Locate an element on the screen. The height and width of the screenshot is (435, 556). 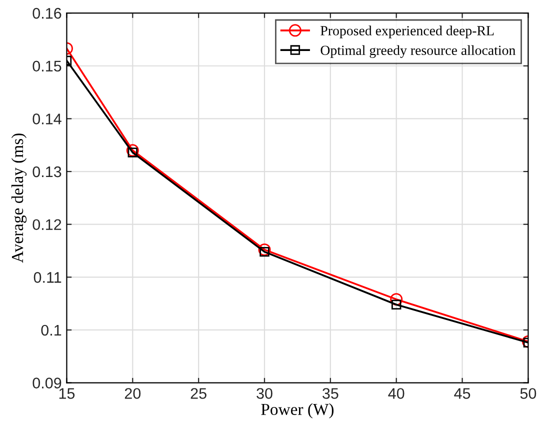
y-axis-title: Average delay (ms) is located at coordinates (19, 198).